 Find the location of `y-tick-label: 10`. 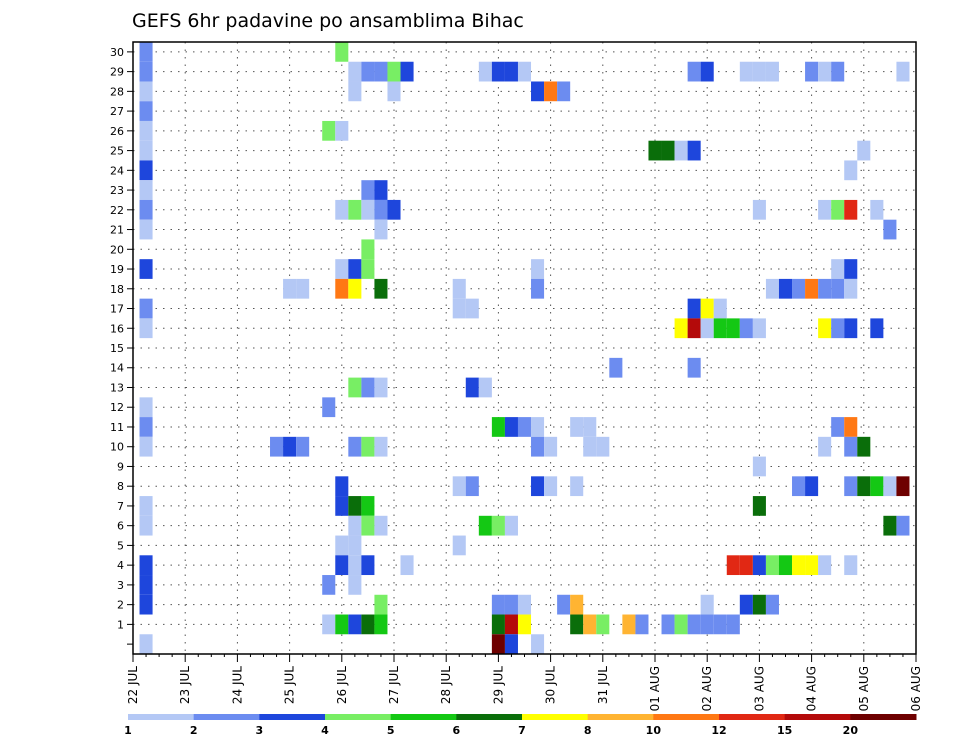

y-tick-label: 10 is located at coordinates (117, 447).